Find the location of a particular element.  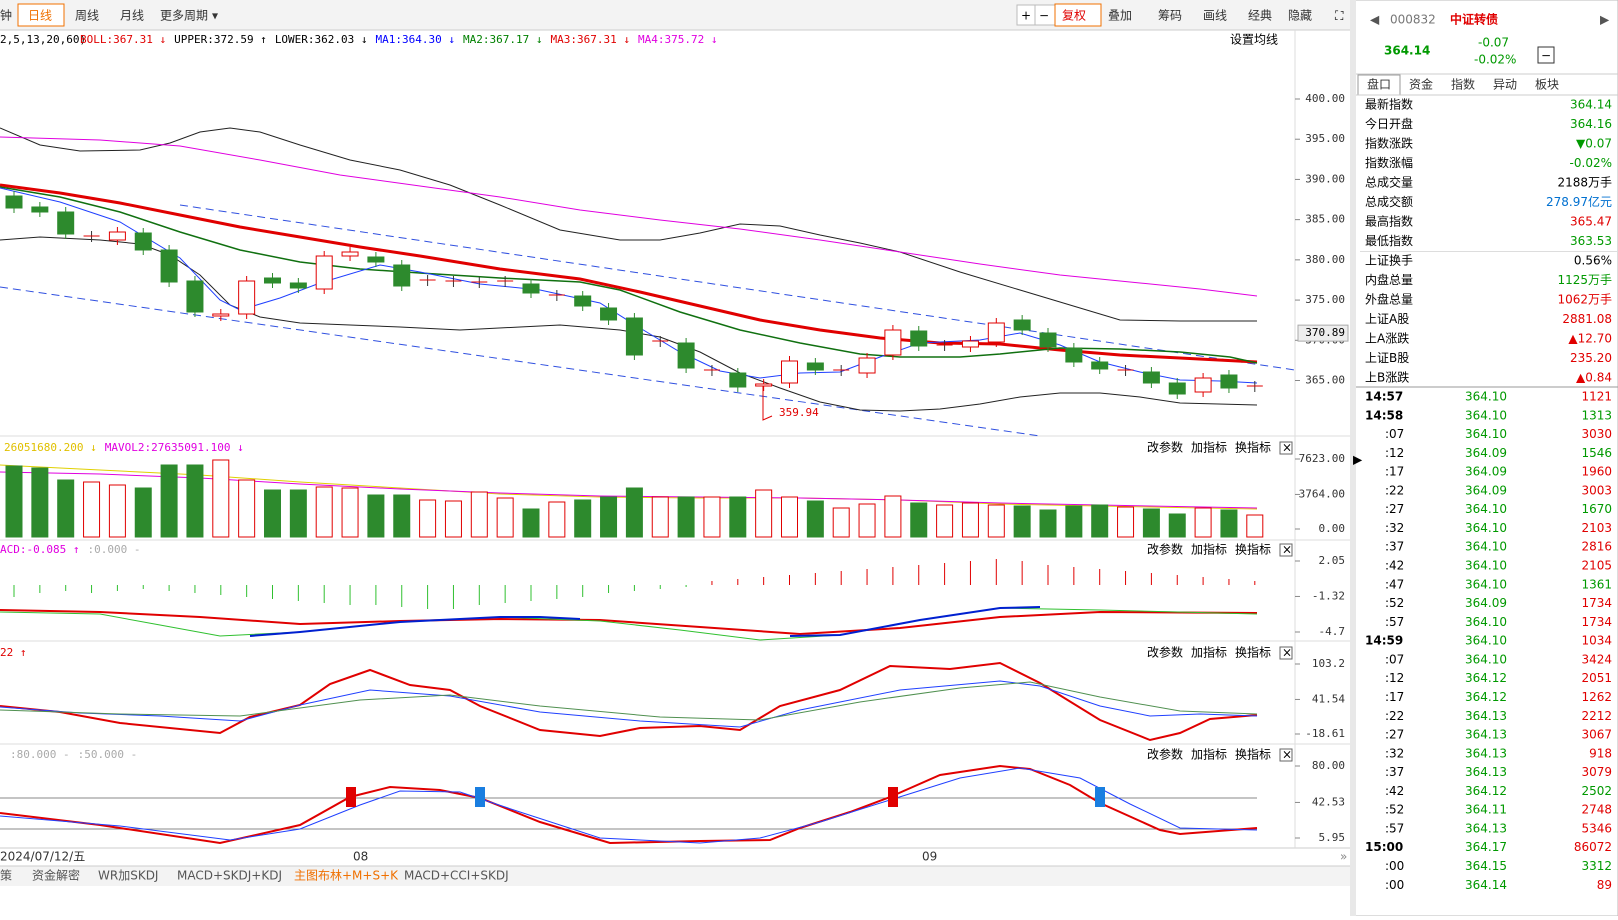

quote-tab: 盘口 is located at coordinates (1379, 84).